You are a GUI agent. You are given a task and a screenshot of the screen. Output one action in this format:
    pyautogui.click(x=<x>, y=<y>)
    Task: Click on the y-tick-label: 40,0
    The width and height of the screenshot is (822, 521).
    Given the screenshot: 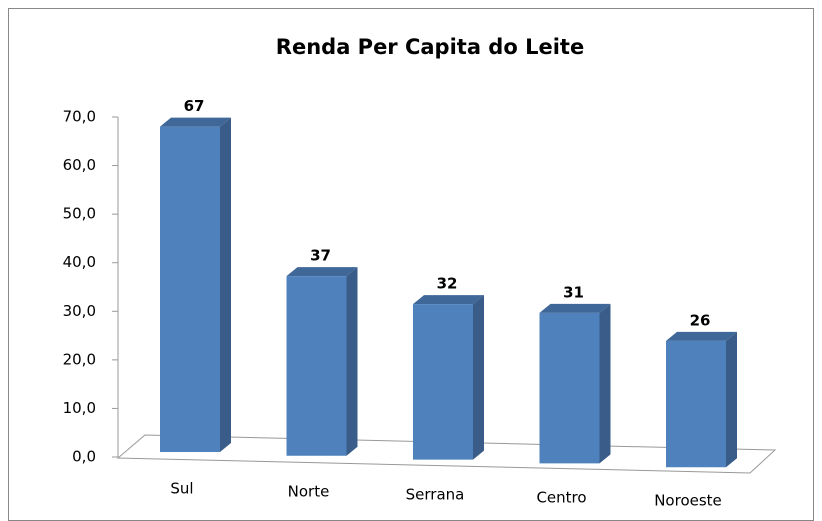 What is the action you would take?
    pyautogui.click(x=79, y=262)
    